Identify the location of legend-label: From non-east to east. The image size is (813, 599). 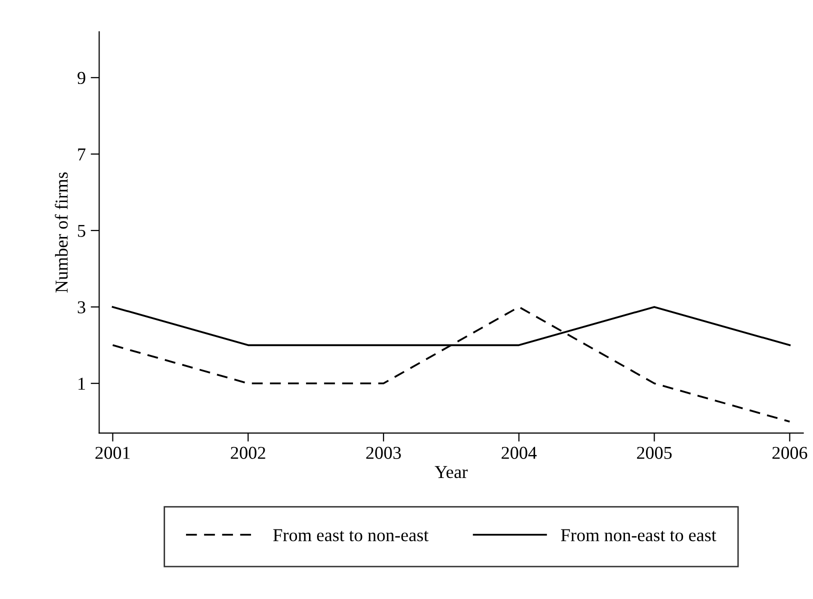
(638, 535).